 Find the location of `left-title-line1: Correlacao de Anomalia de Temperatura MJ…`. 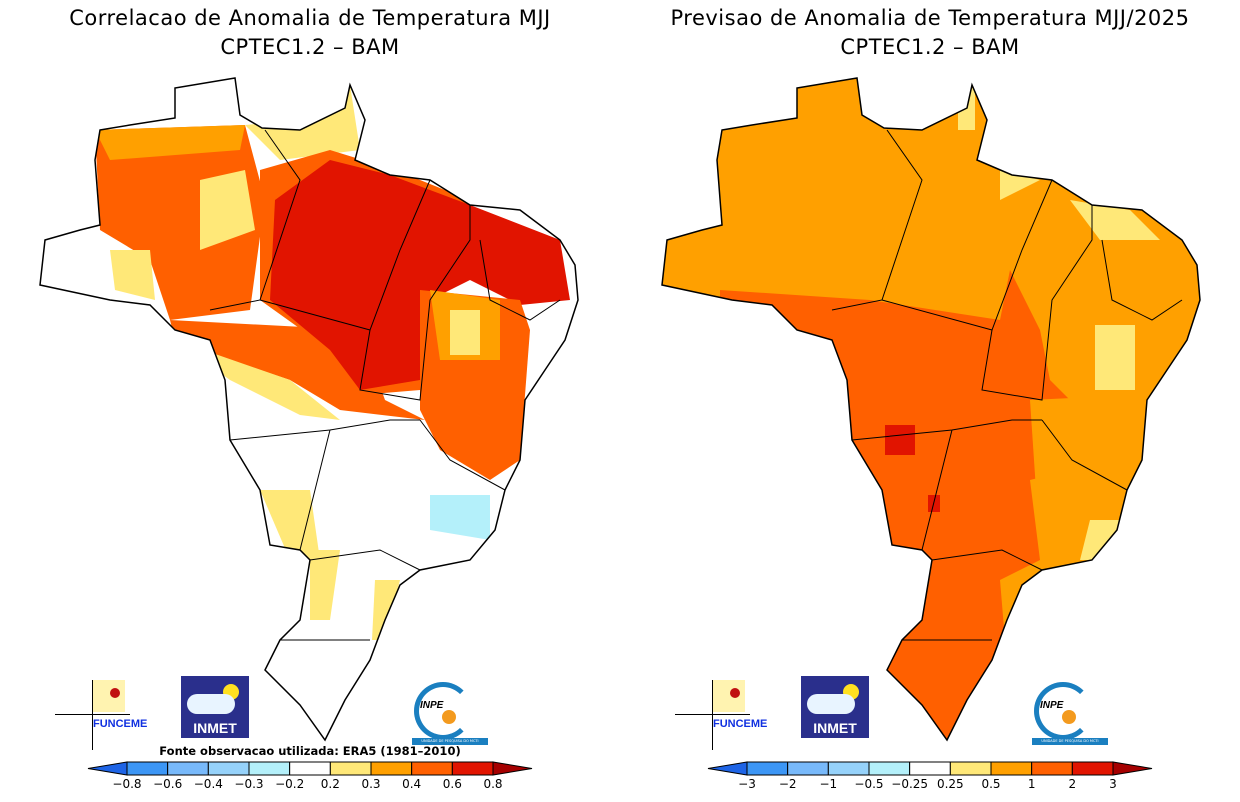

left-title-line1: Correlacao de Anomalia de Temperatura MJ… is located at coordinates (310, 18).